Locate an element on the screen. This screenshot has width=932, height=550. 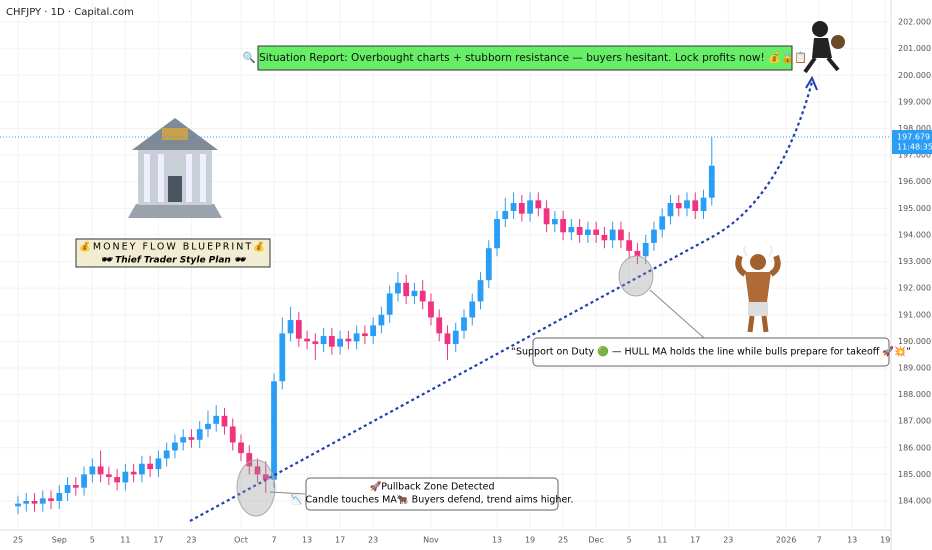
last-price-label: 197.679 is located at coordinates (913, 137).